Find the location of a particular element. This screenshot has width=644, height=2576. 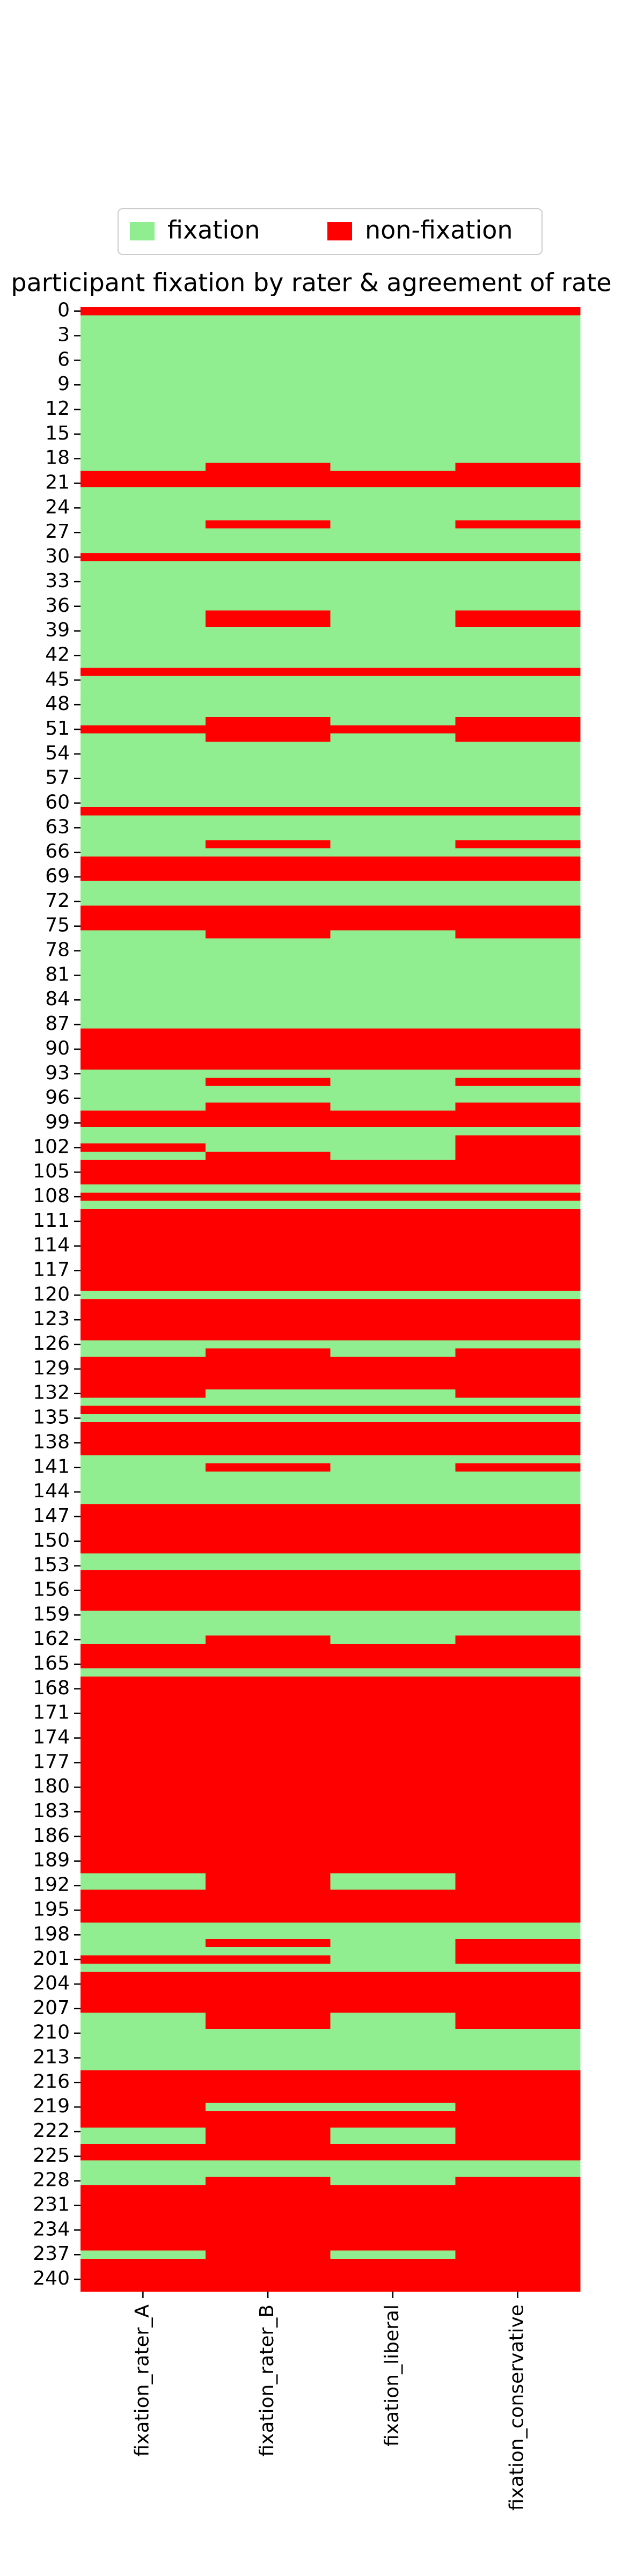

y-tick-label: 186 is located at coordinates (51, 1836).